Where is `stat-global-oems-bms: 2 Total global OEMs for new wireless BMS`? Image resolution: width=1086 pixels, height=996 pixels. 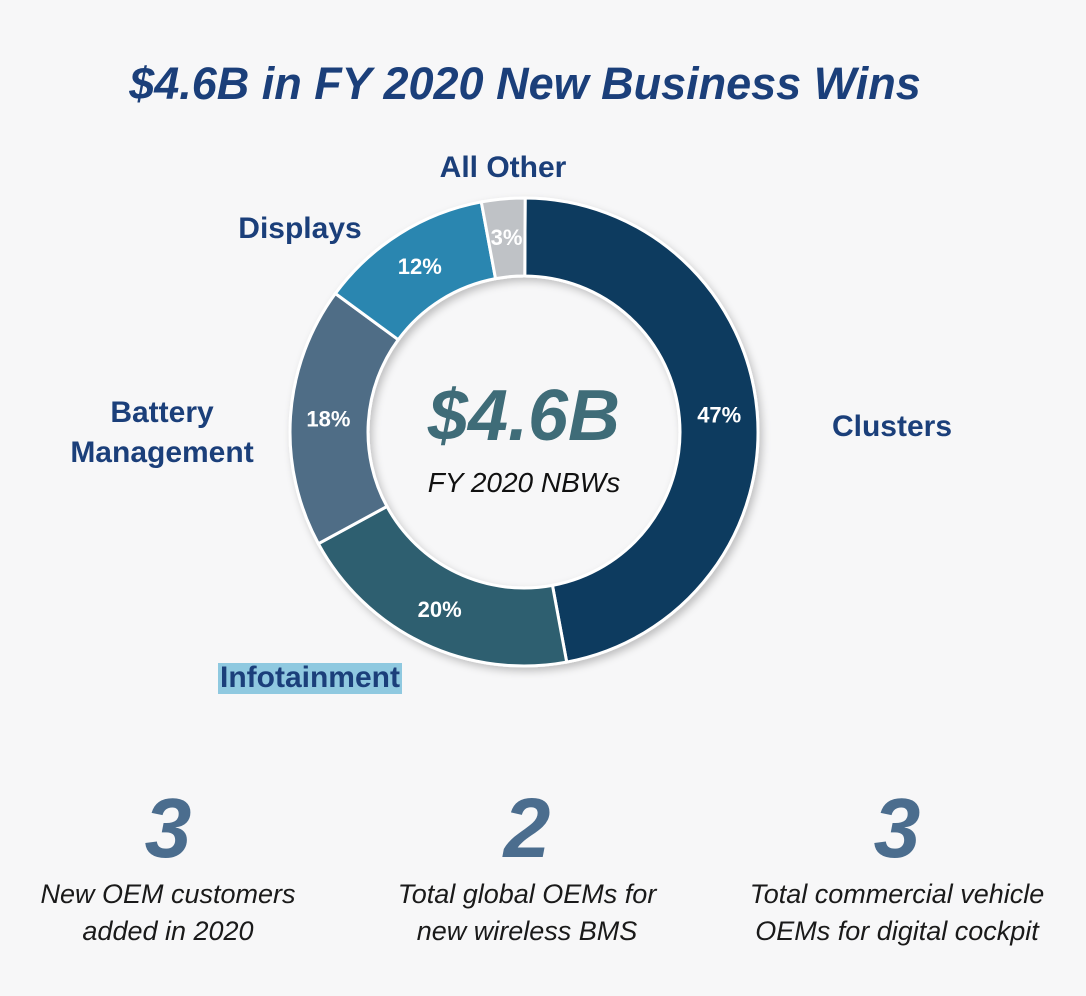 stat-global-oems-bms: 2 Total global OEMs for new wireless BMS is located at coordinates (527, 866).